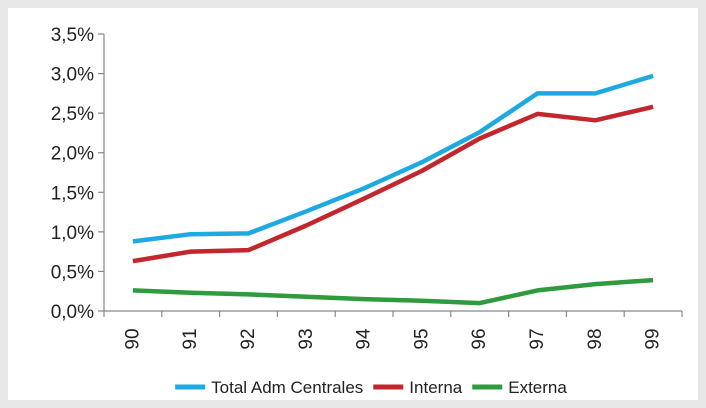 Image resolution: width=706 pixels, height=408 pixels. Describe the element at coordinates (537, 387) in the screenshot. I see `legend-label-2: Externa` at that location.